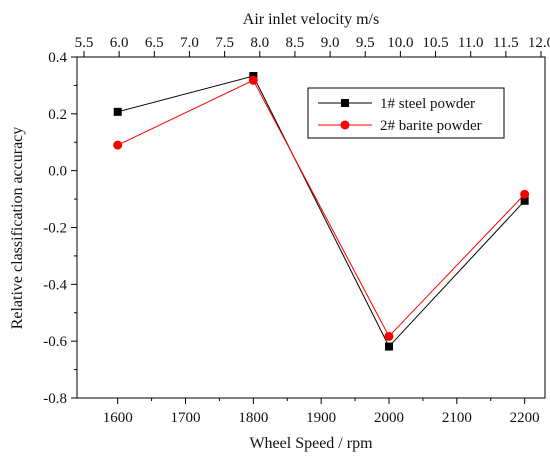  Describe the element at coordinates (55, 229) in the screenshot. I see `y-tick-label-3: -0.2` at that location.